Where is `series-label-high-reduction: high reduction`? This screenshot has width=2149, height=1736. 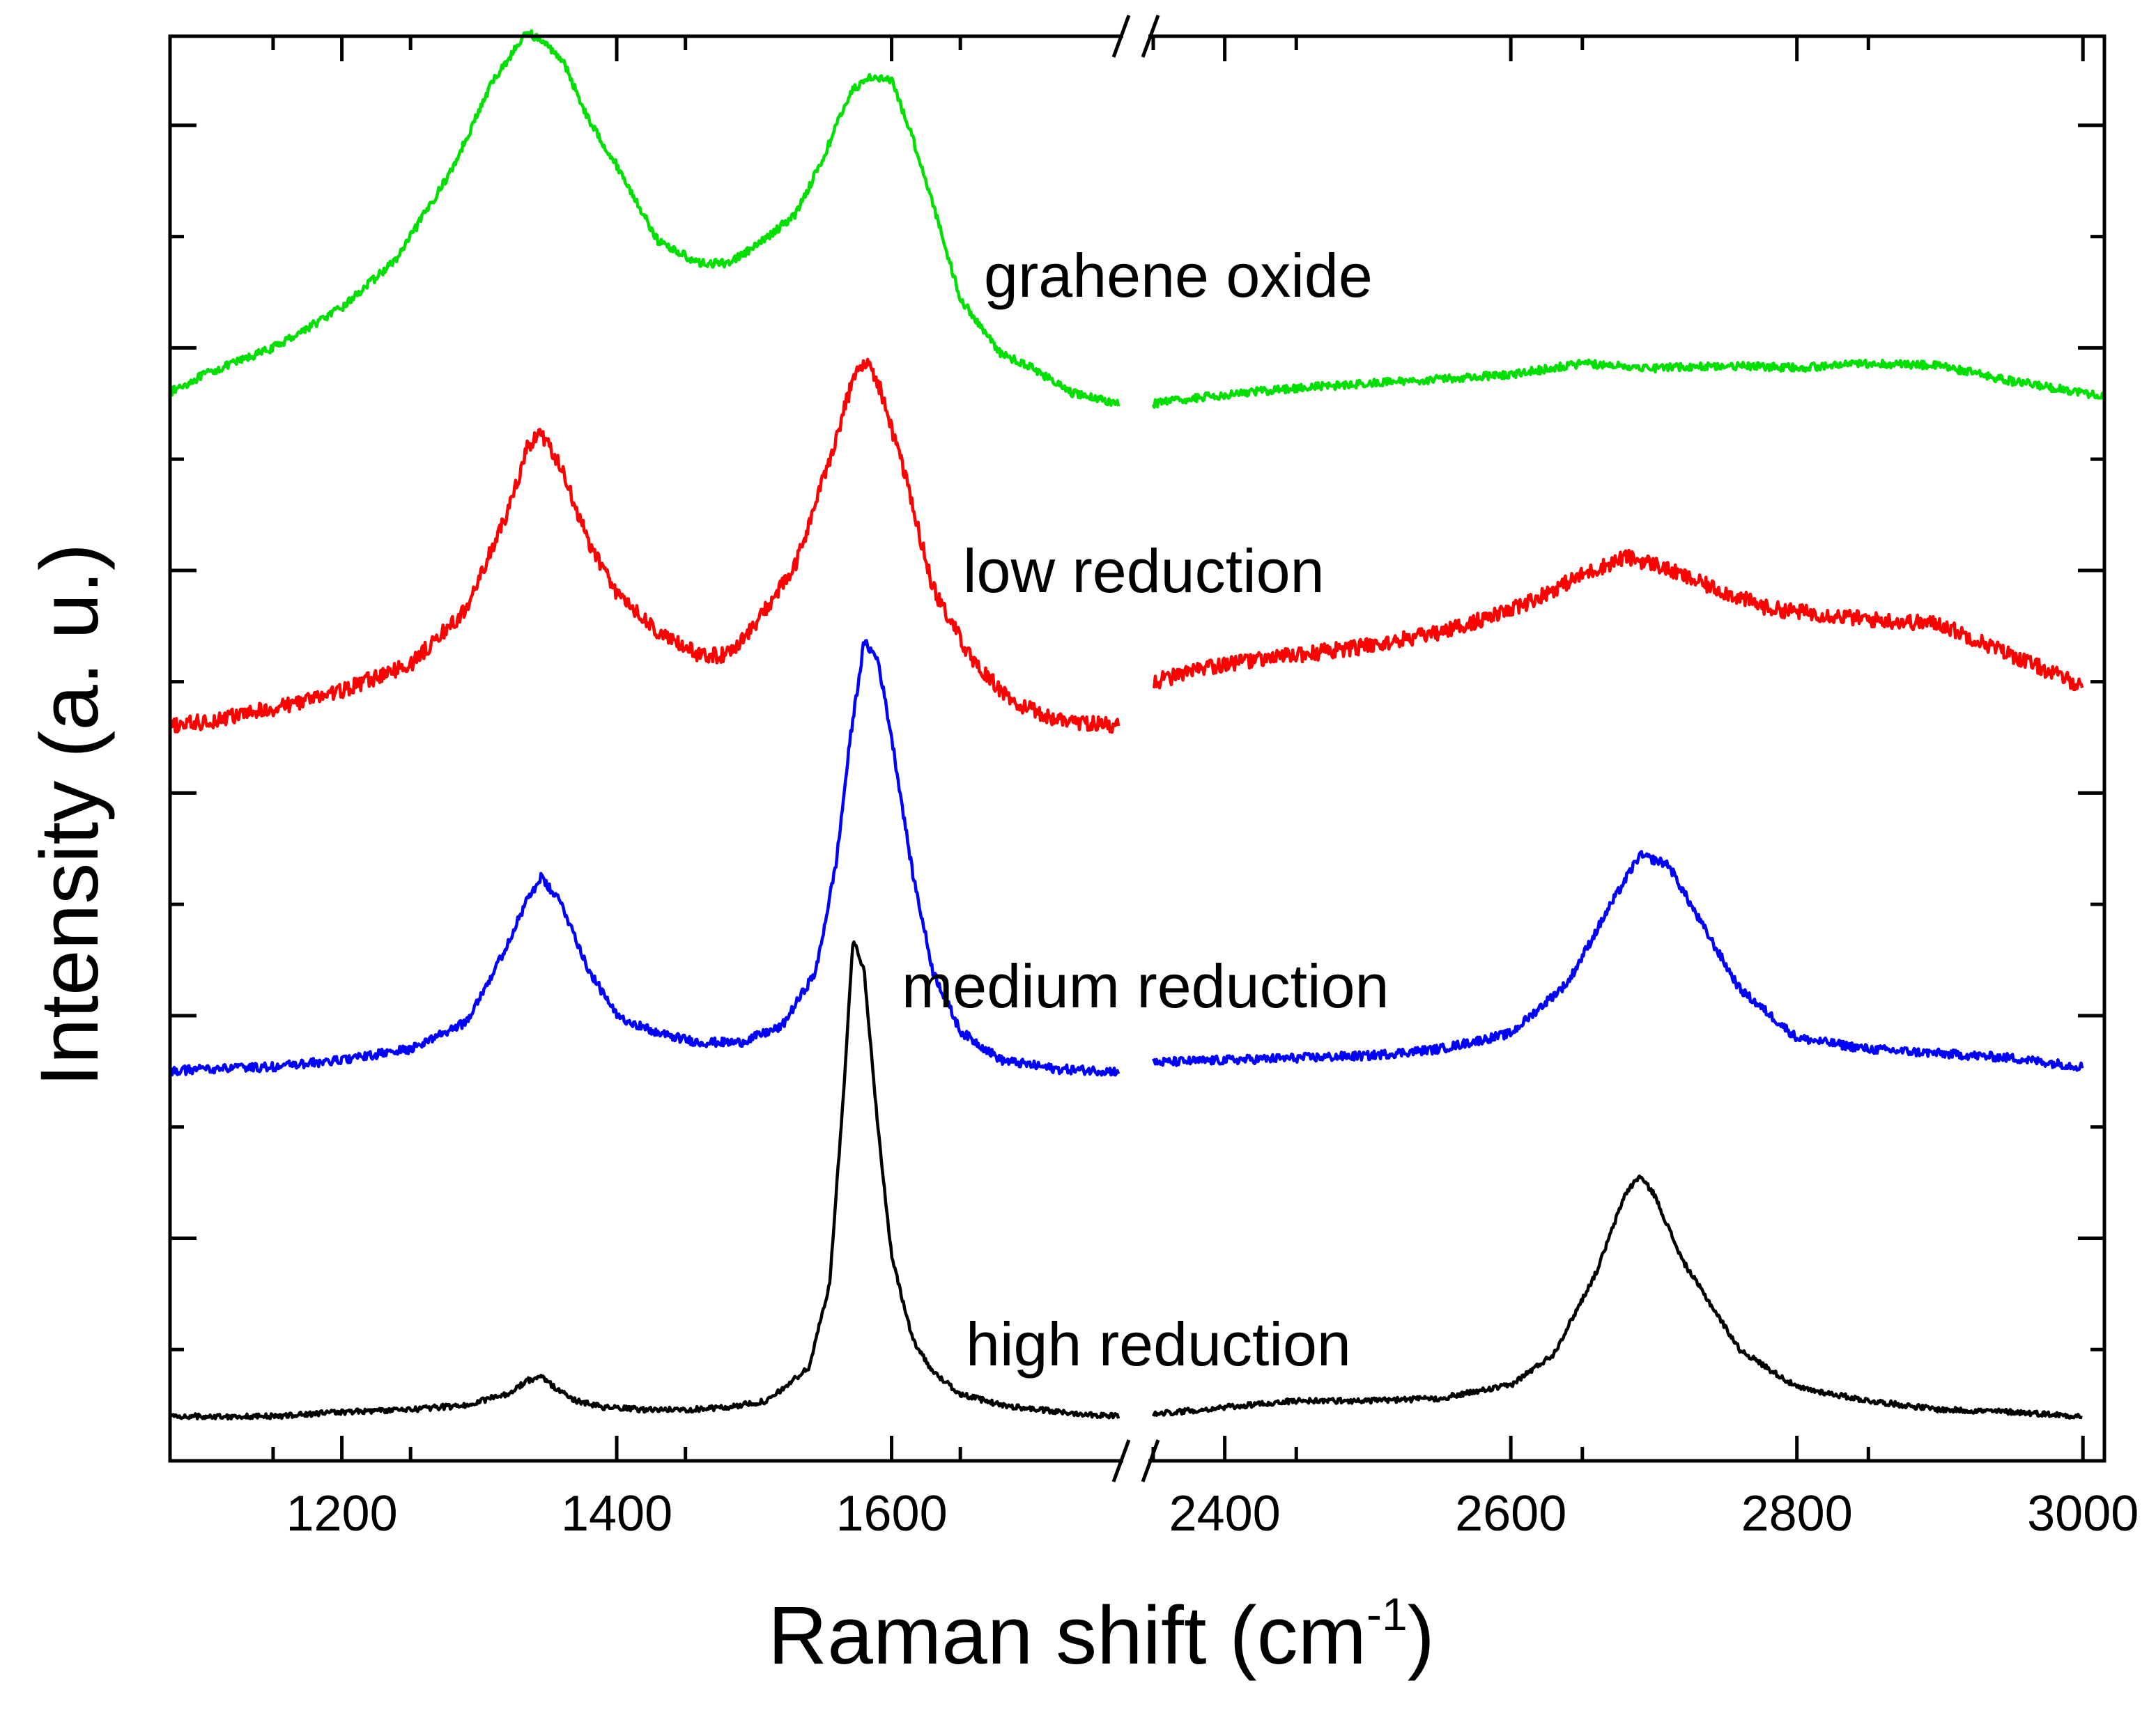
series-label-high-reduction: high reduction is located at coordinates (1158, 1344).